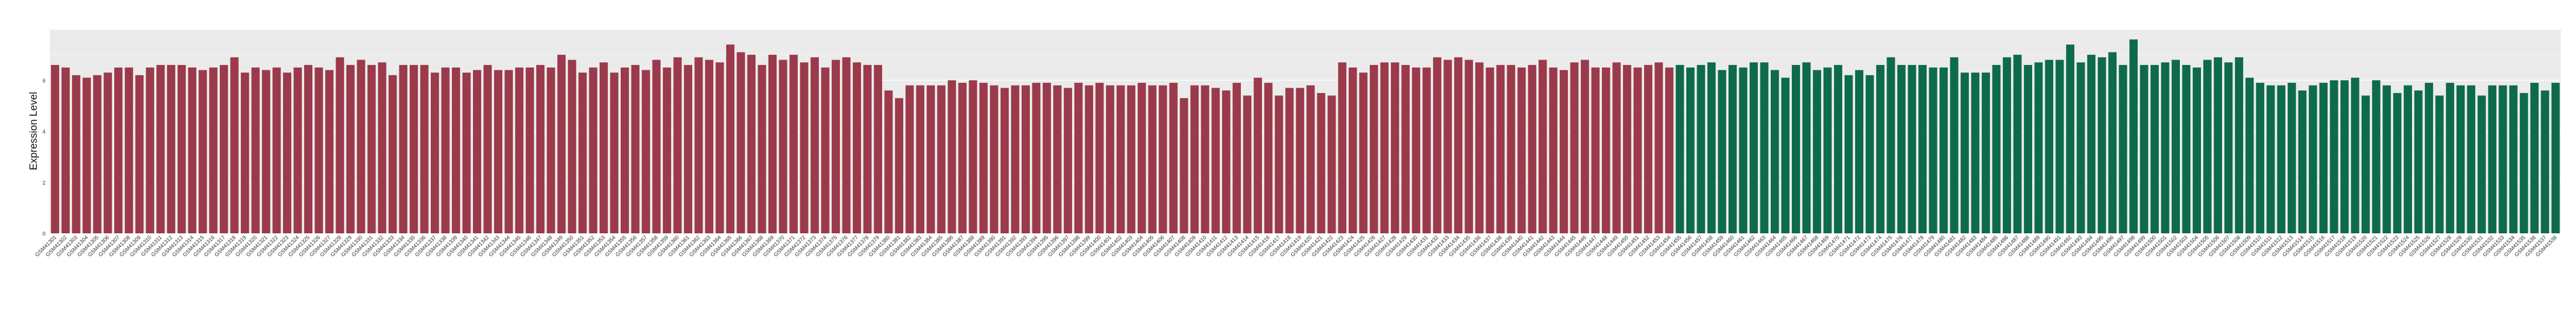 The image size is (2576, 314). I want to click on y-tick-label: 2, so click(43, 183).